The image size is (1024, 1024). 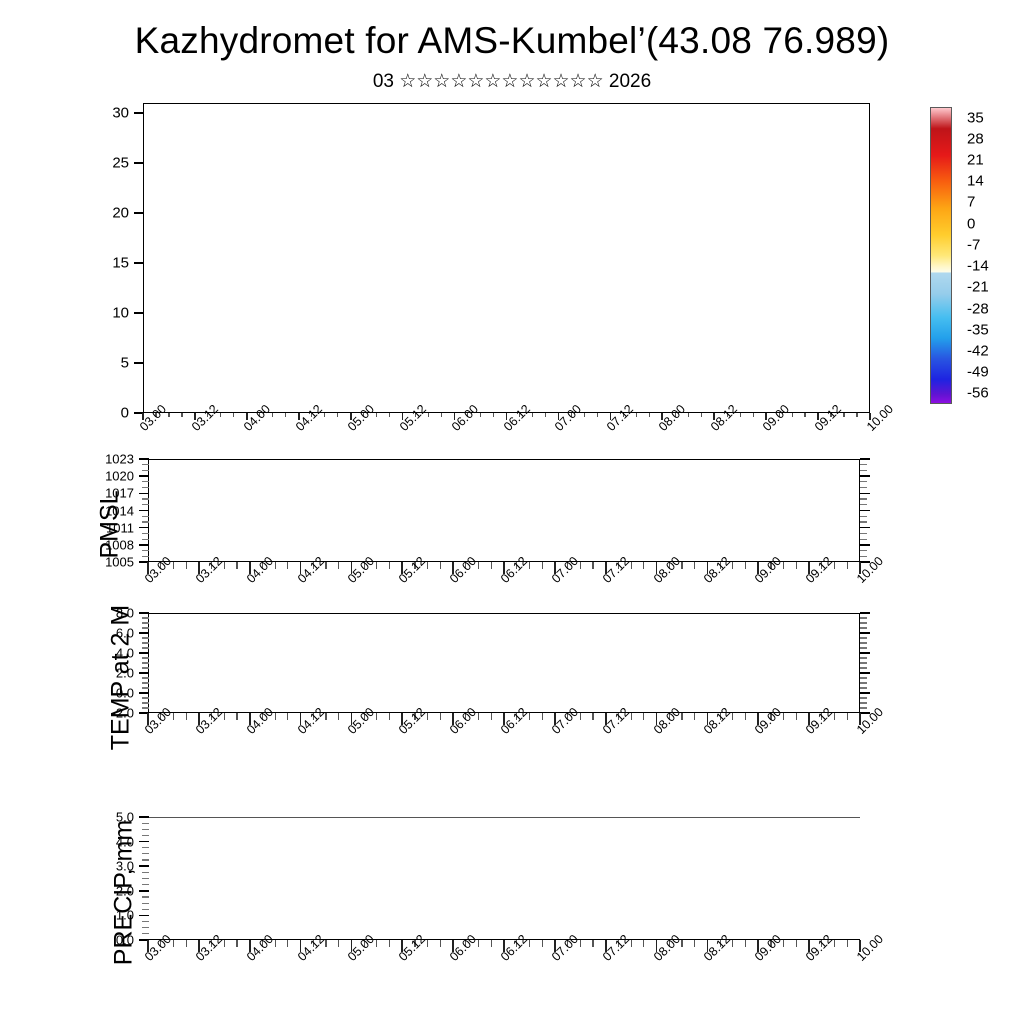 What do you see at coordinates (978, 351) in the screenshot?
I see `colorbar-tick-label: -42` at bounding box center [978, 351].